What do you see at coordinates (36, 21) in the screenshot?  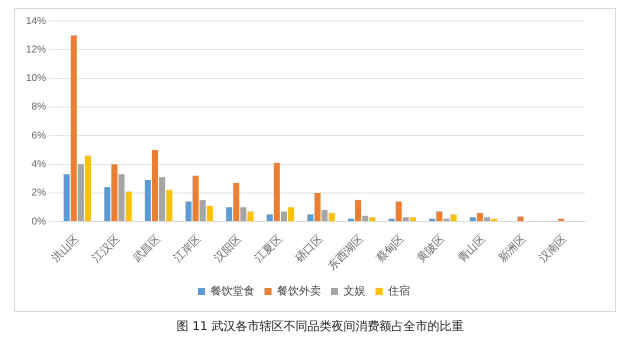 I see `y-tick-label: 14%` at bounding box center [36, 21].